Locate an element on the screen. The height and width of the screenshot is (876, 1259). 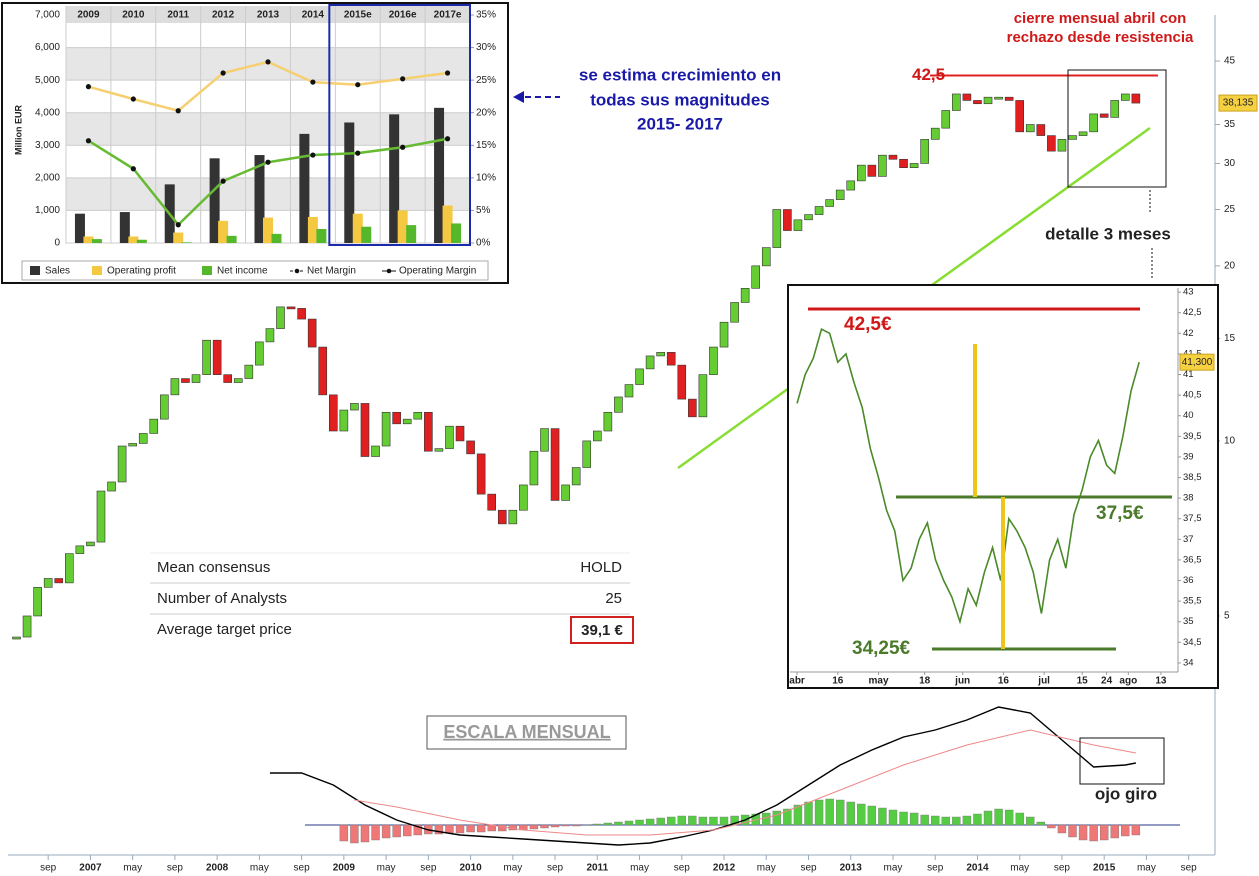
annotation: rechazo desde resistencia is located at coordinates (1100, 37).